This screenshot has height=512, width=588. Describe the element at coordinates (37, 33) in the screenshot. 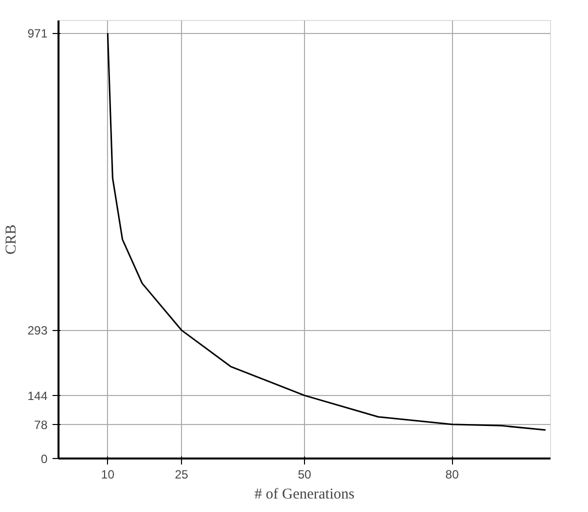

I see `y-tick-label: 971` at that location.